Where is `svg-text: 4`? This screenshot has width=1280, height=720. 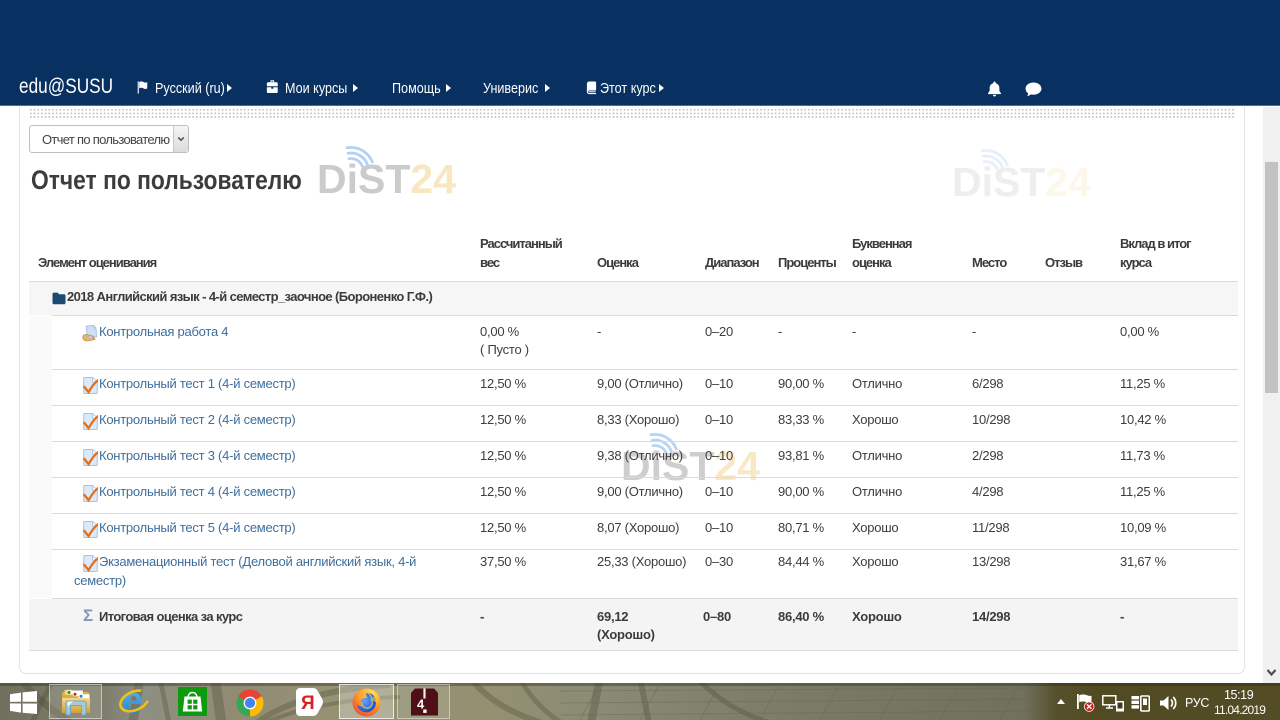 svg-text: 4 is located at coordinates (421, 704).